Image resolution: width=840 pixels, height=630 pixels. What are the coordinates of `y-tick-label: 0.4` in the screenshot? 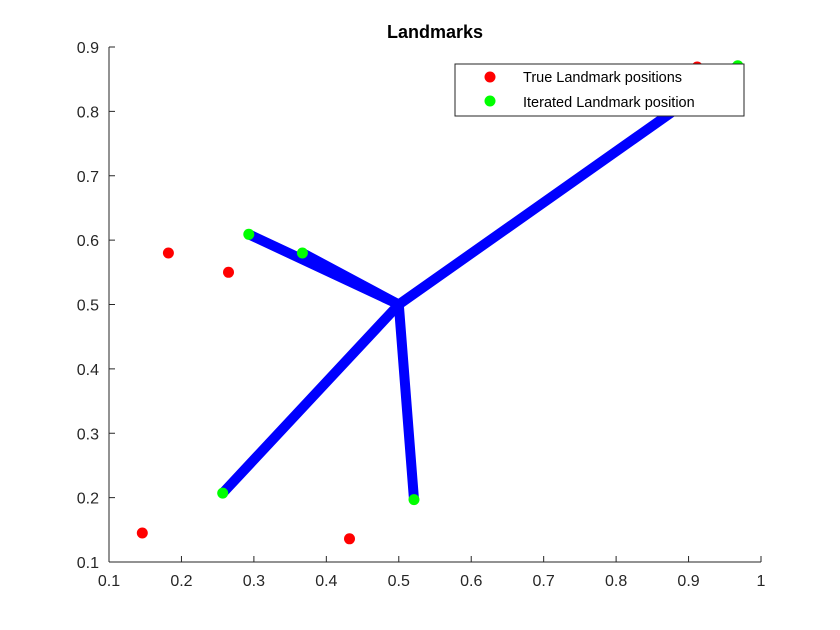 It's located at (88, 370).